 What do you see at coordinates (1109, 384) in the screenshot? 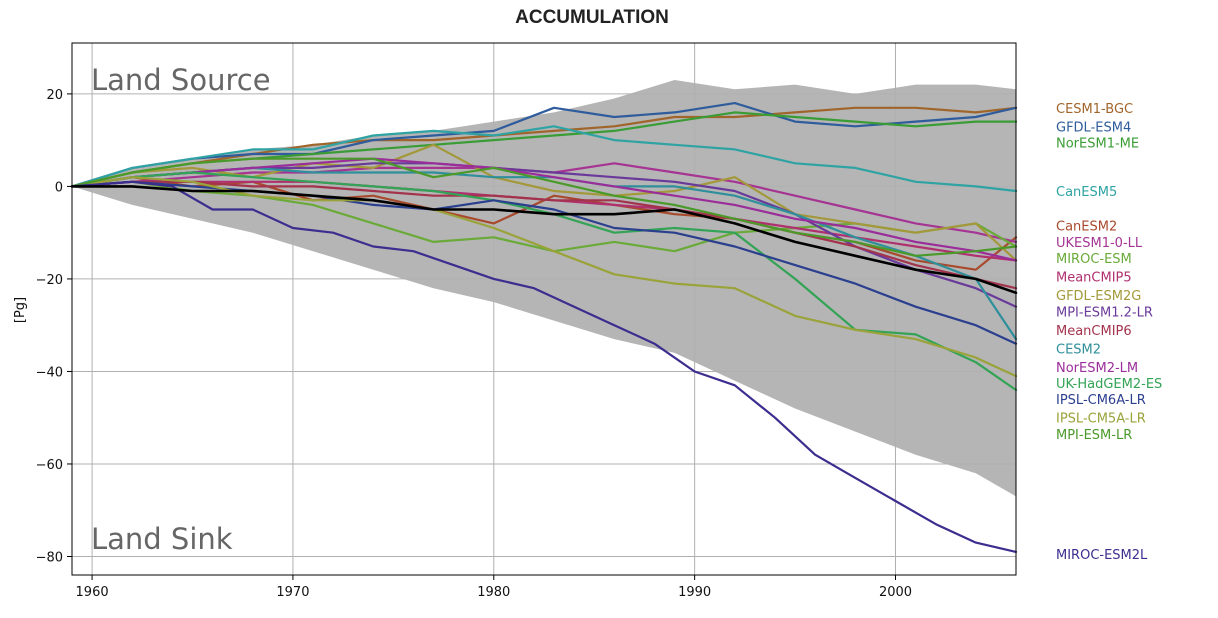
I see `legend-entry-uk-hadgem2-es: UK-HadGEM2-ES` at bounding box center [1109, 384].